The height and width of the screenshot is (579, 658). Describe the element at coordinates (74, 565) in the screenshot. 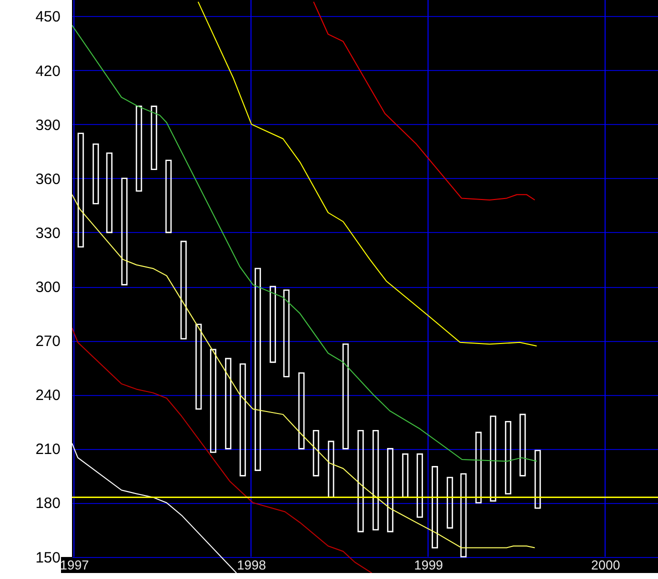

I see `x-tick-label: 1997` at that location.